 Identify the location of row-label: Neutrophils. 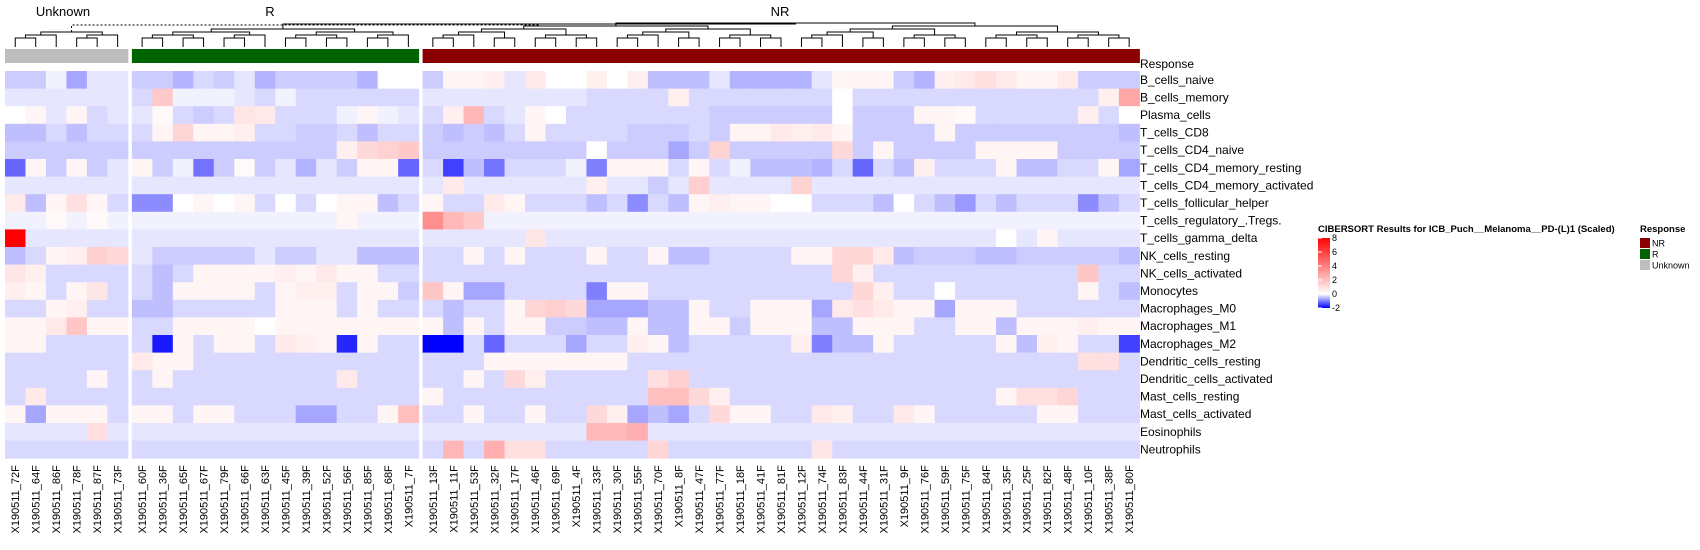
(1170, 449).